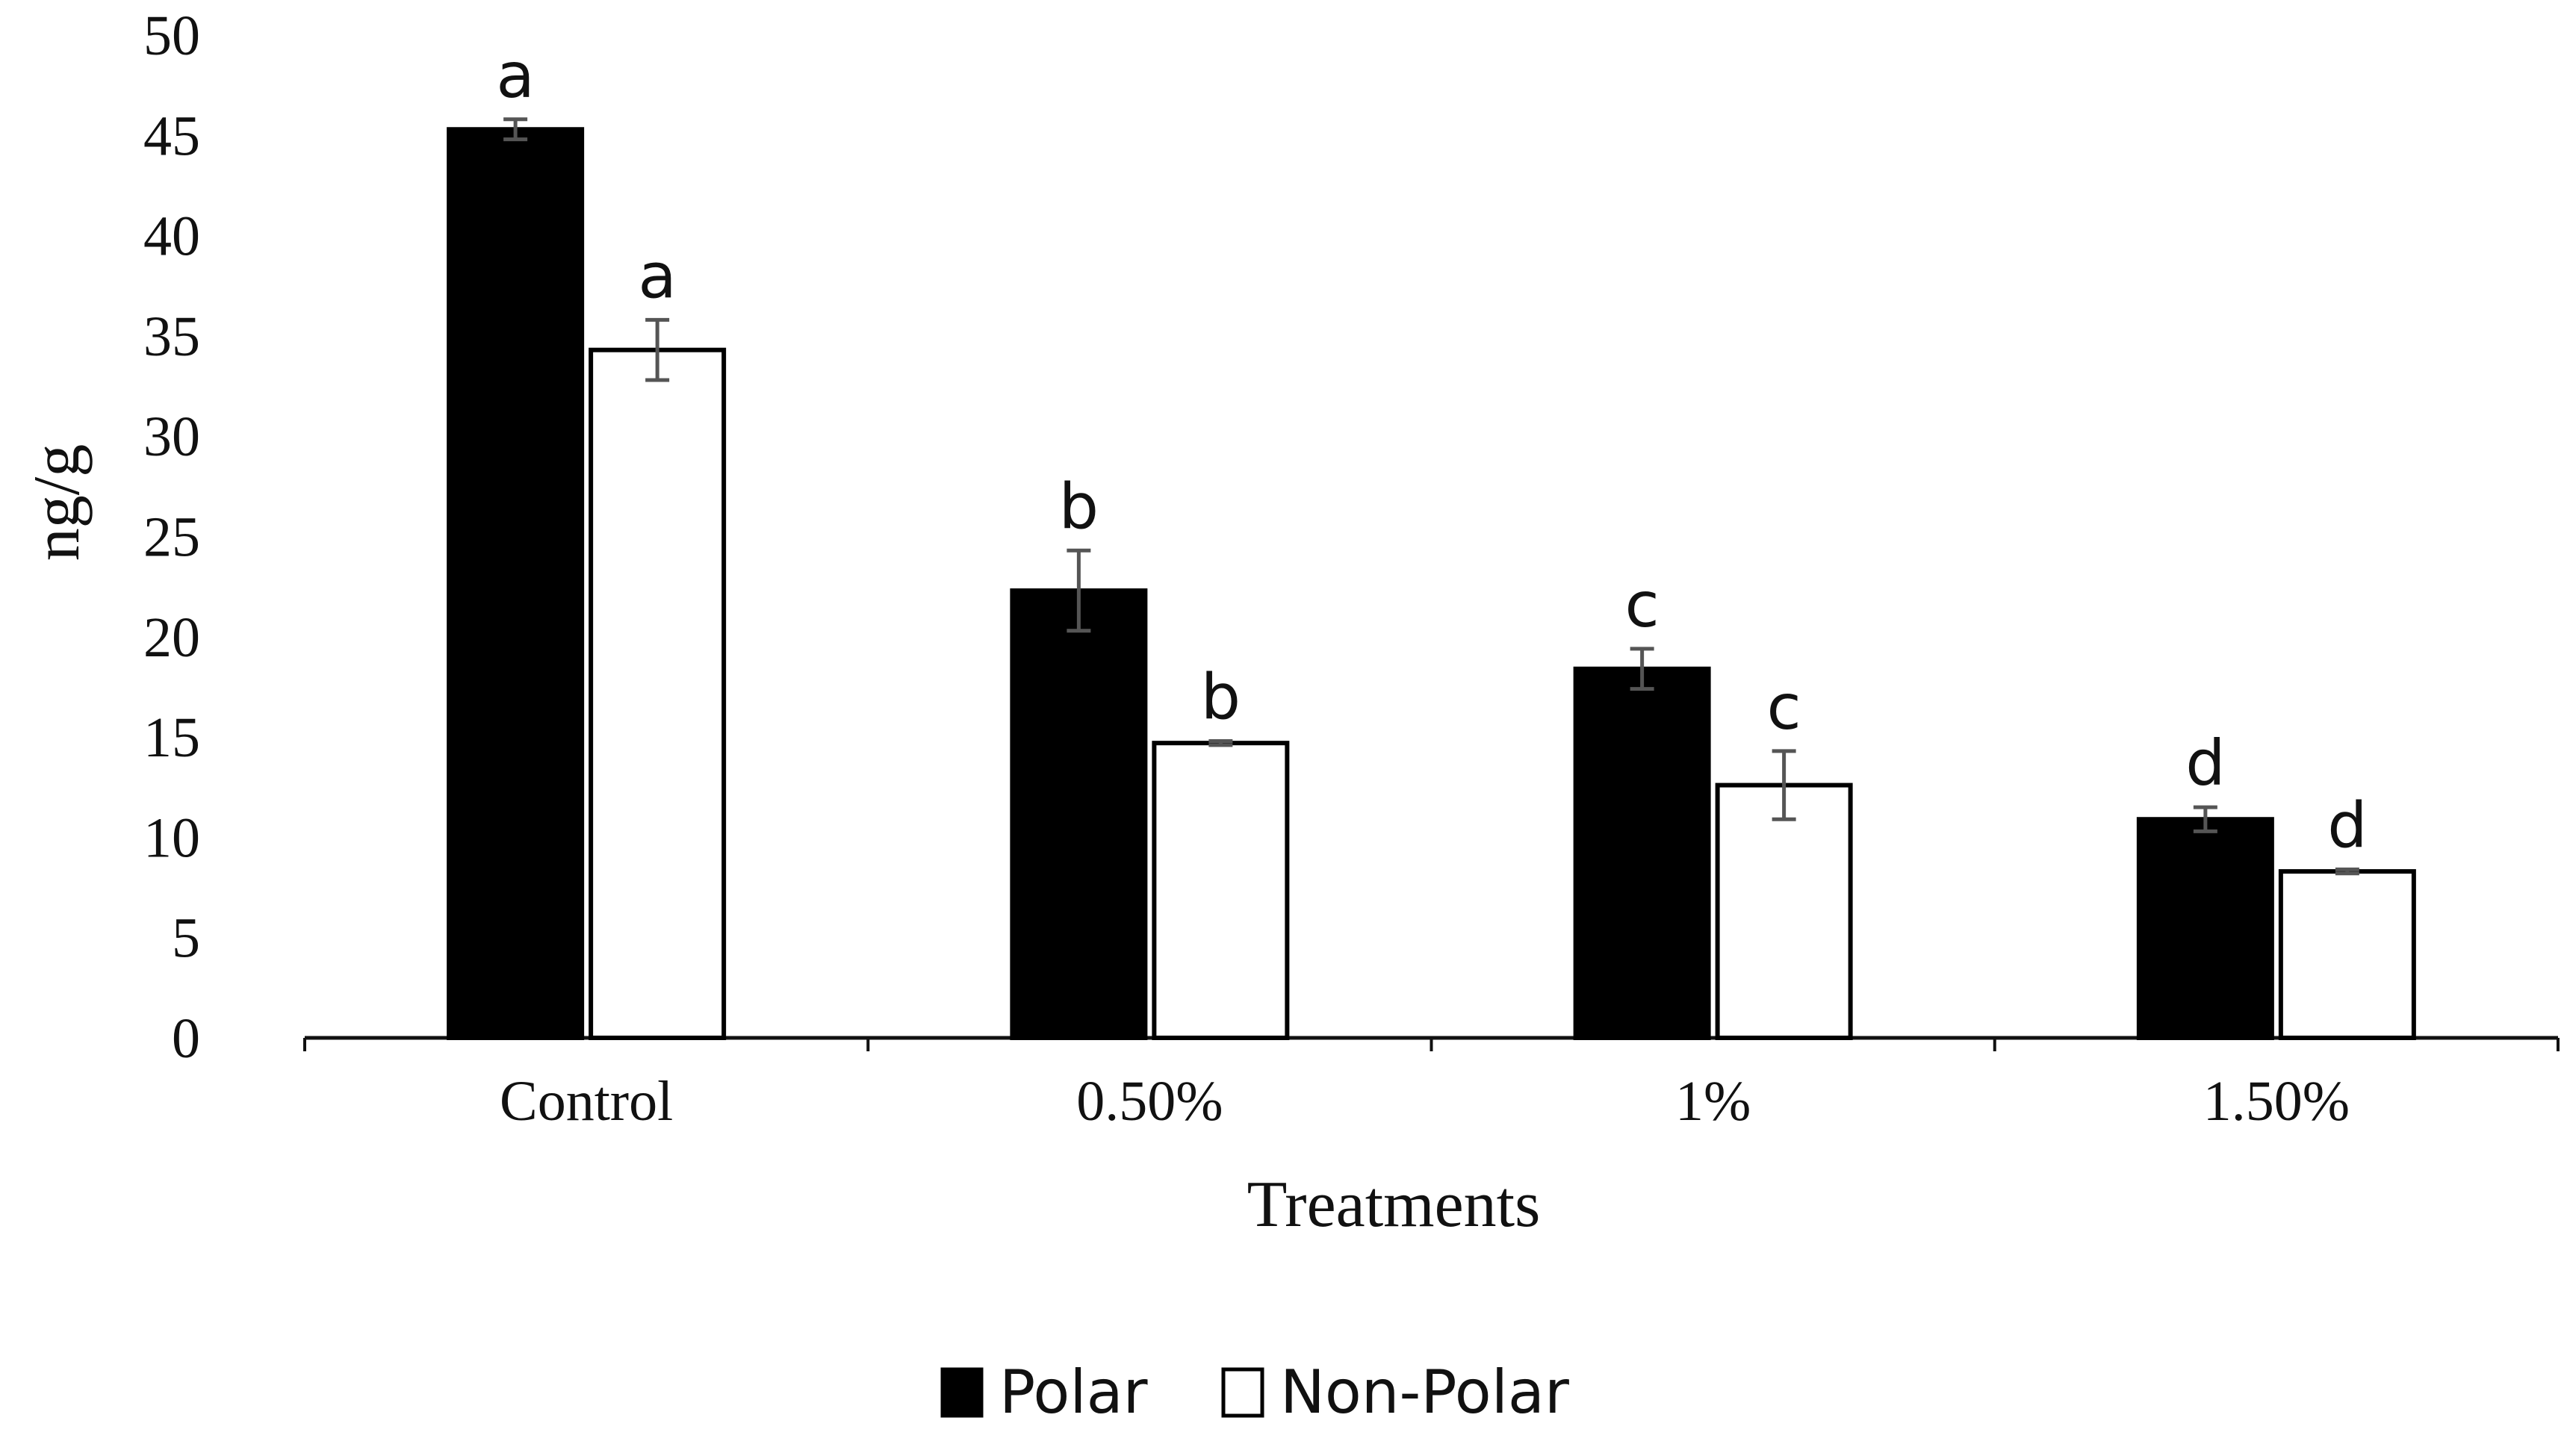  What do you see at coordinates (515, 75) in the screenshot?
I see `significance-label-polar-0: a` at bounding box center [515, 75].